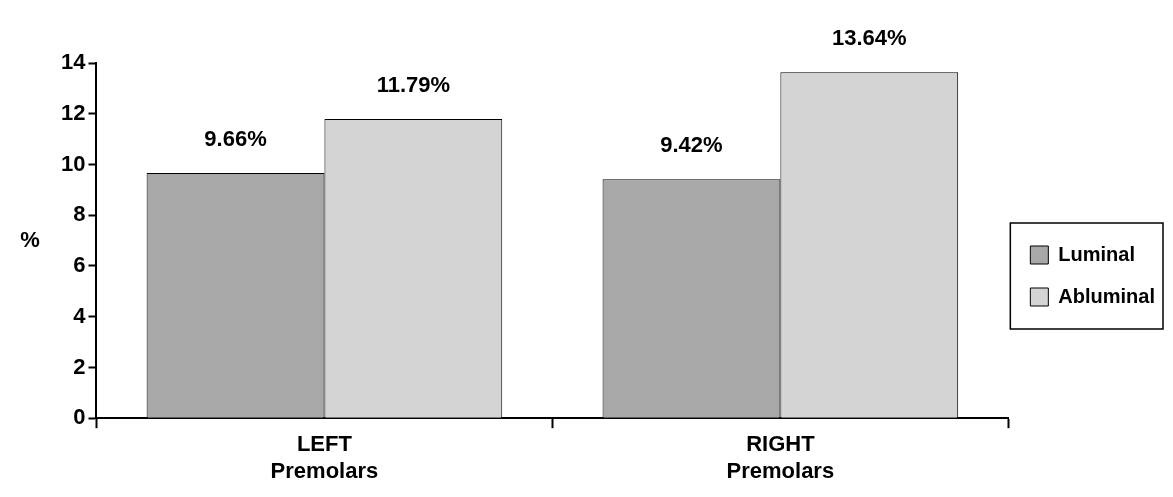  I want to click on y-tick-label: 10, so click(73, 163).